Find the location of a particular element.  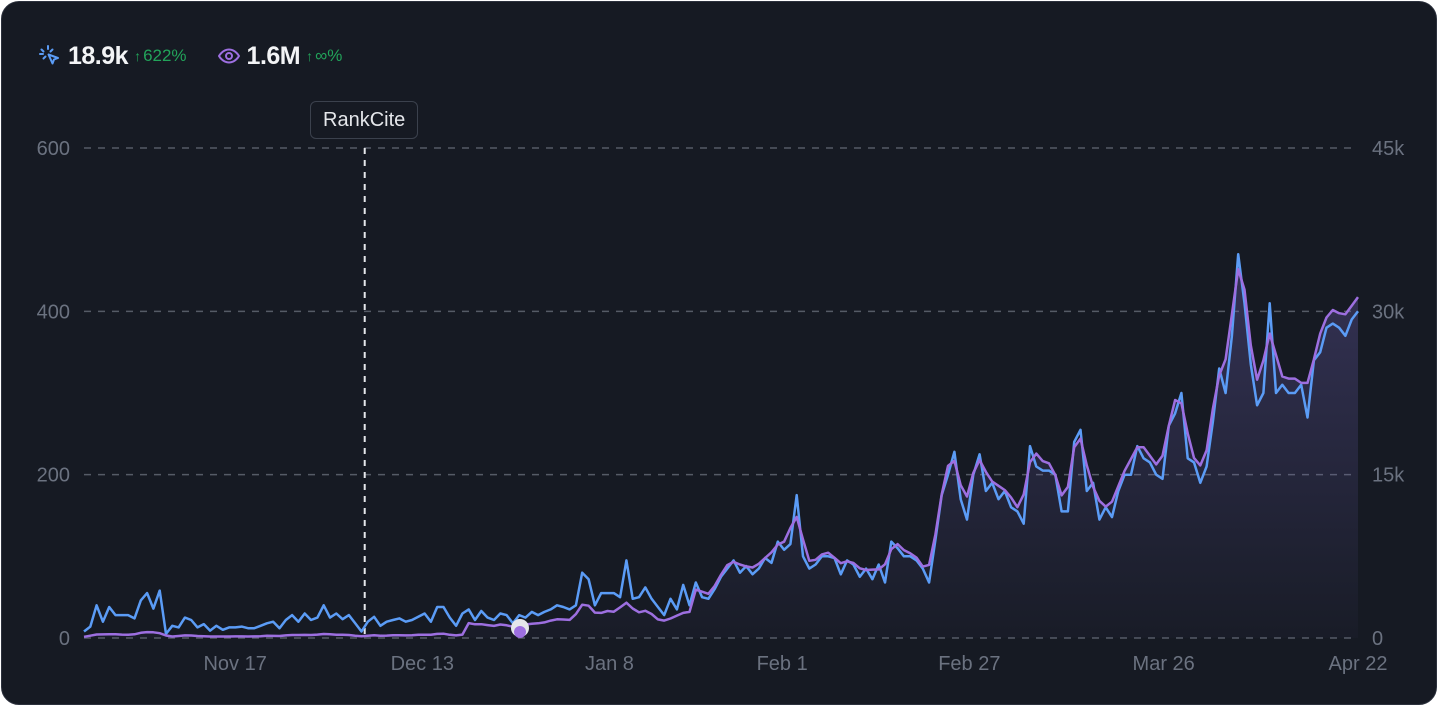

stats-bar: 18.9k ↑ 622% 1.6M ↑ ∞% is located at coordinates (205, 56).